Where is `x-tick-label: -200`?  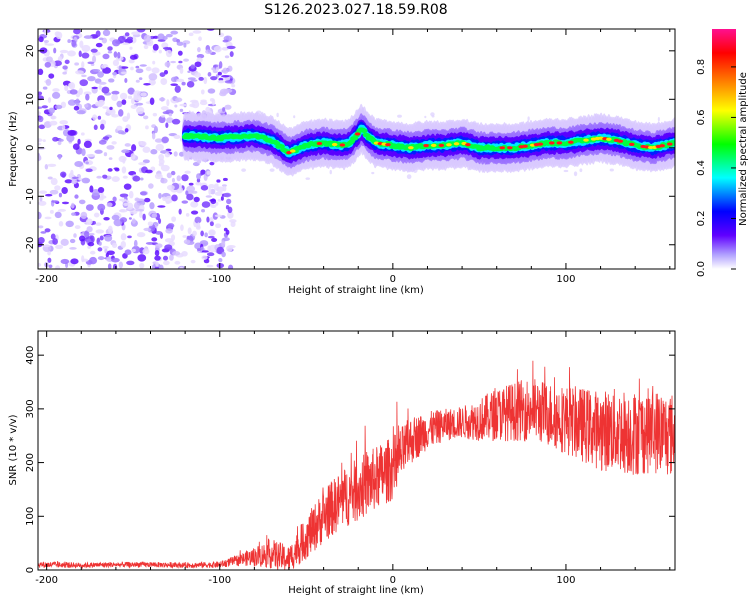 x-tick-label: -200 is located at coordinates (46, 279).